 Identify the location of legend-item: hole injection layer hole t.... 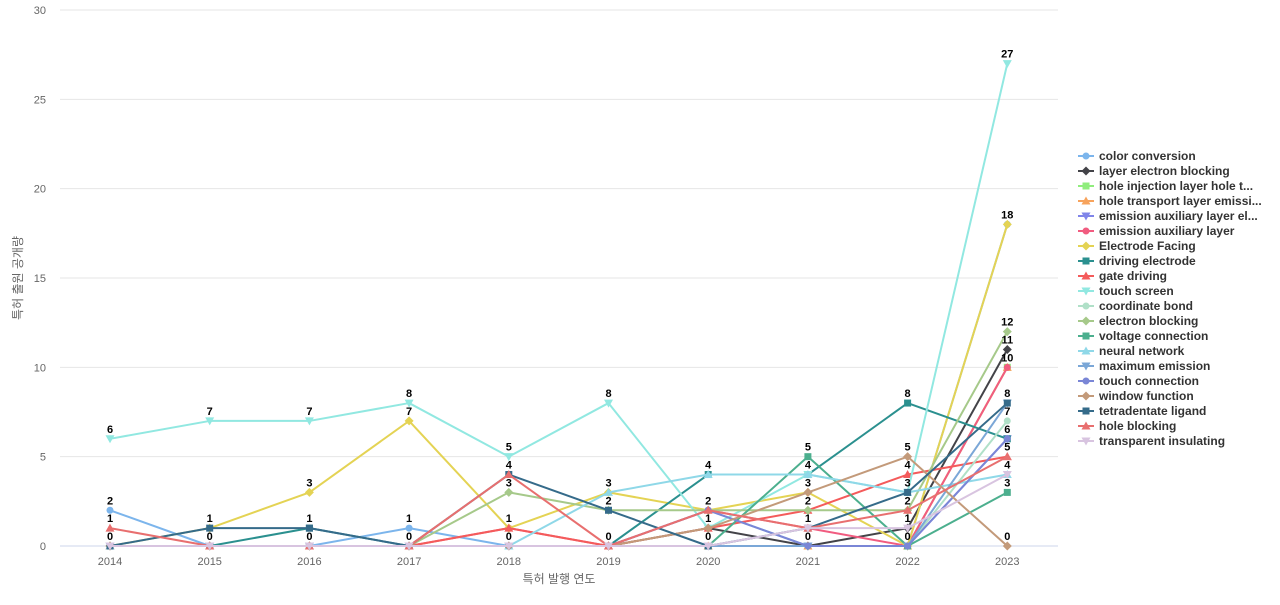
(1165, 186).